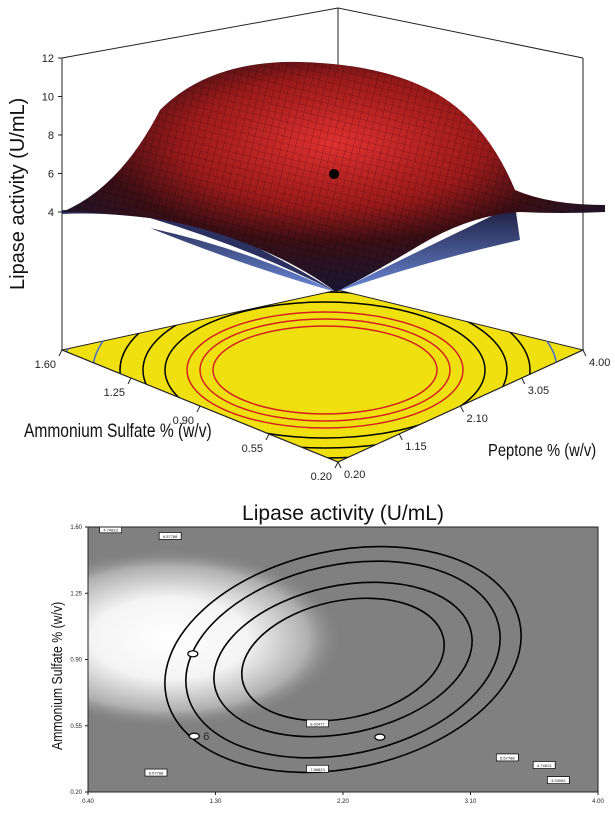  I want to click on peptone-tick-label: 0.20, so click(354, 474).